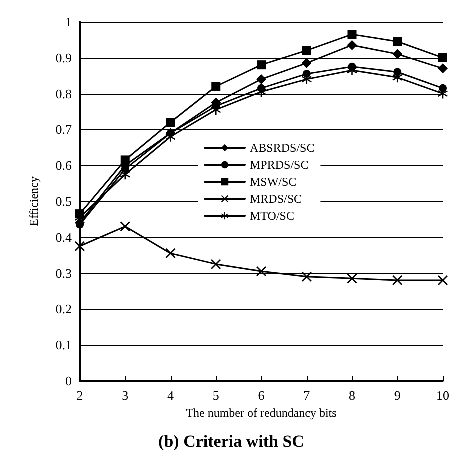 This screenshot has width=463, height=467. Describe the element at coordinates (273, 182) in the screenshot. I see `legend-label: MSW/SC` at that location.